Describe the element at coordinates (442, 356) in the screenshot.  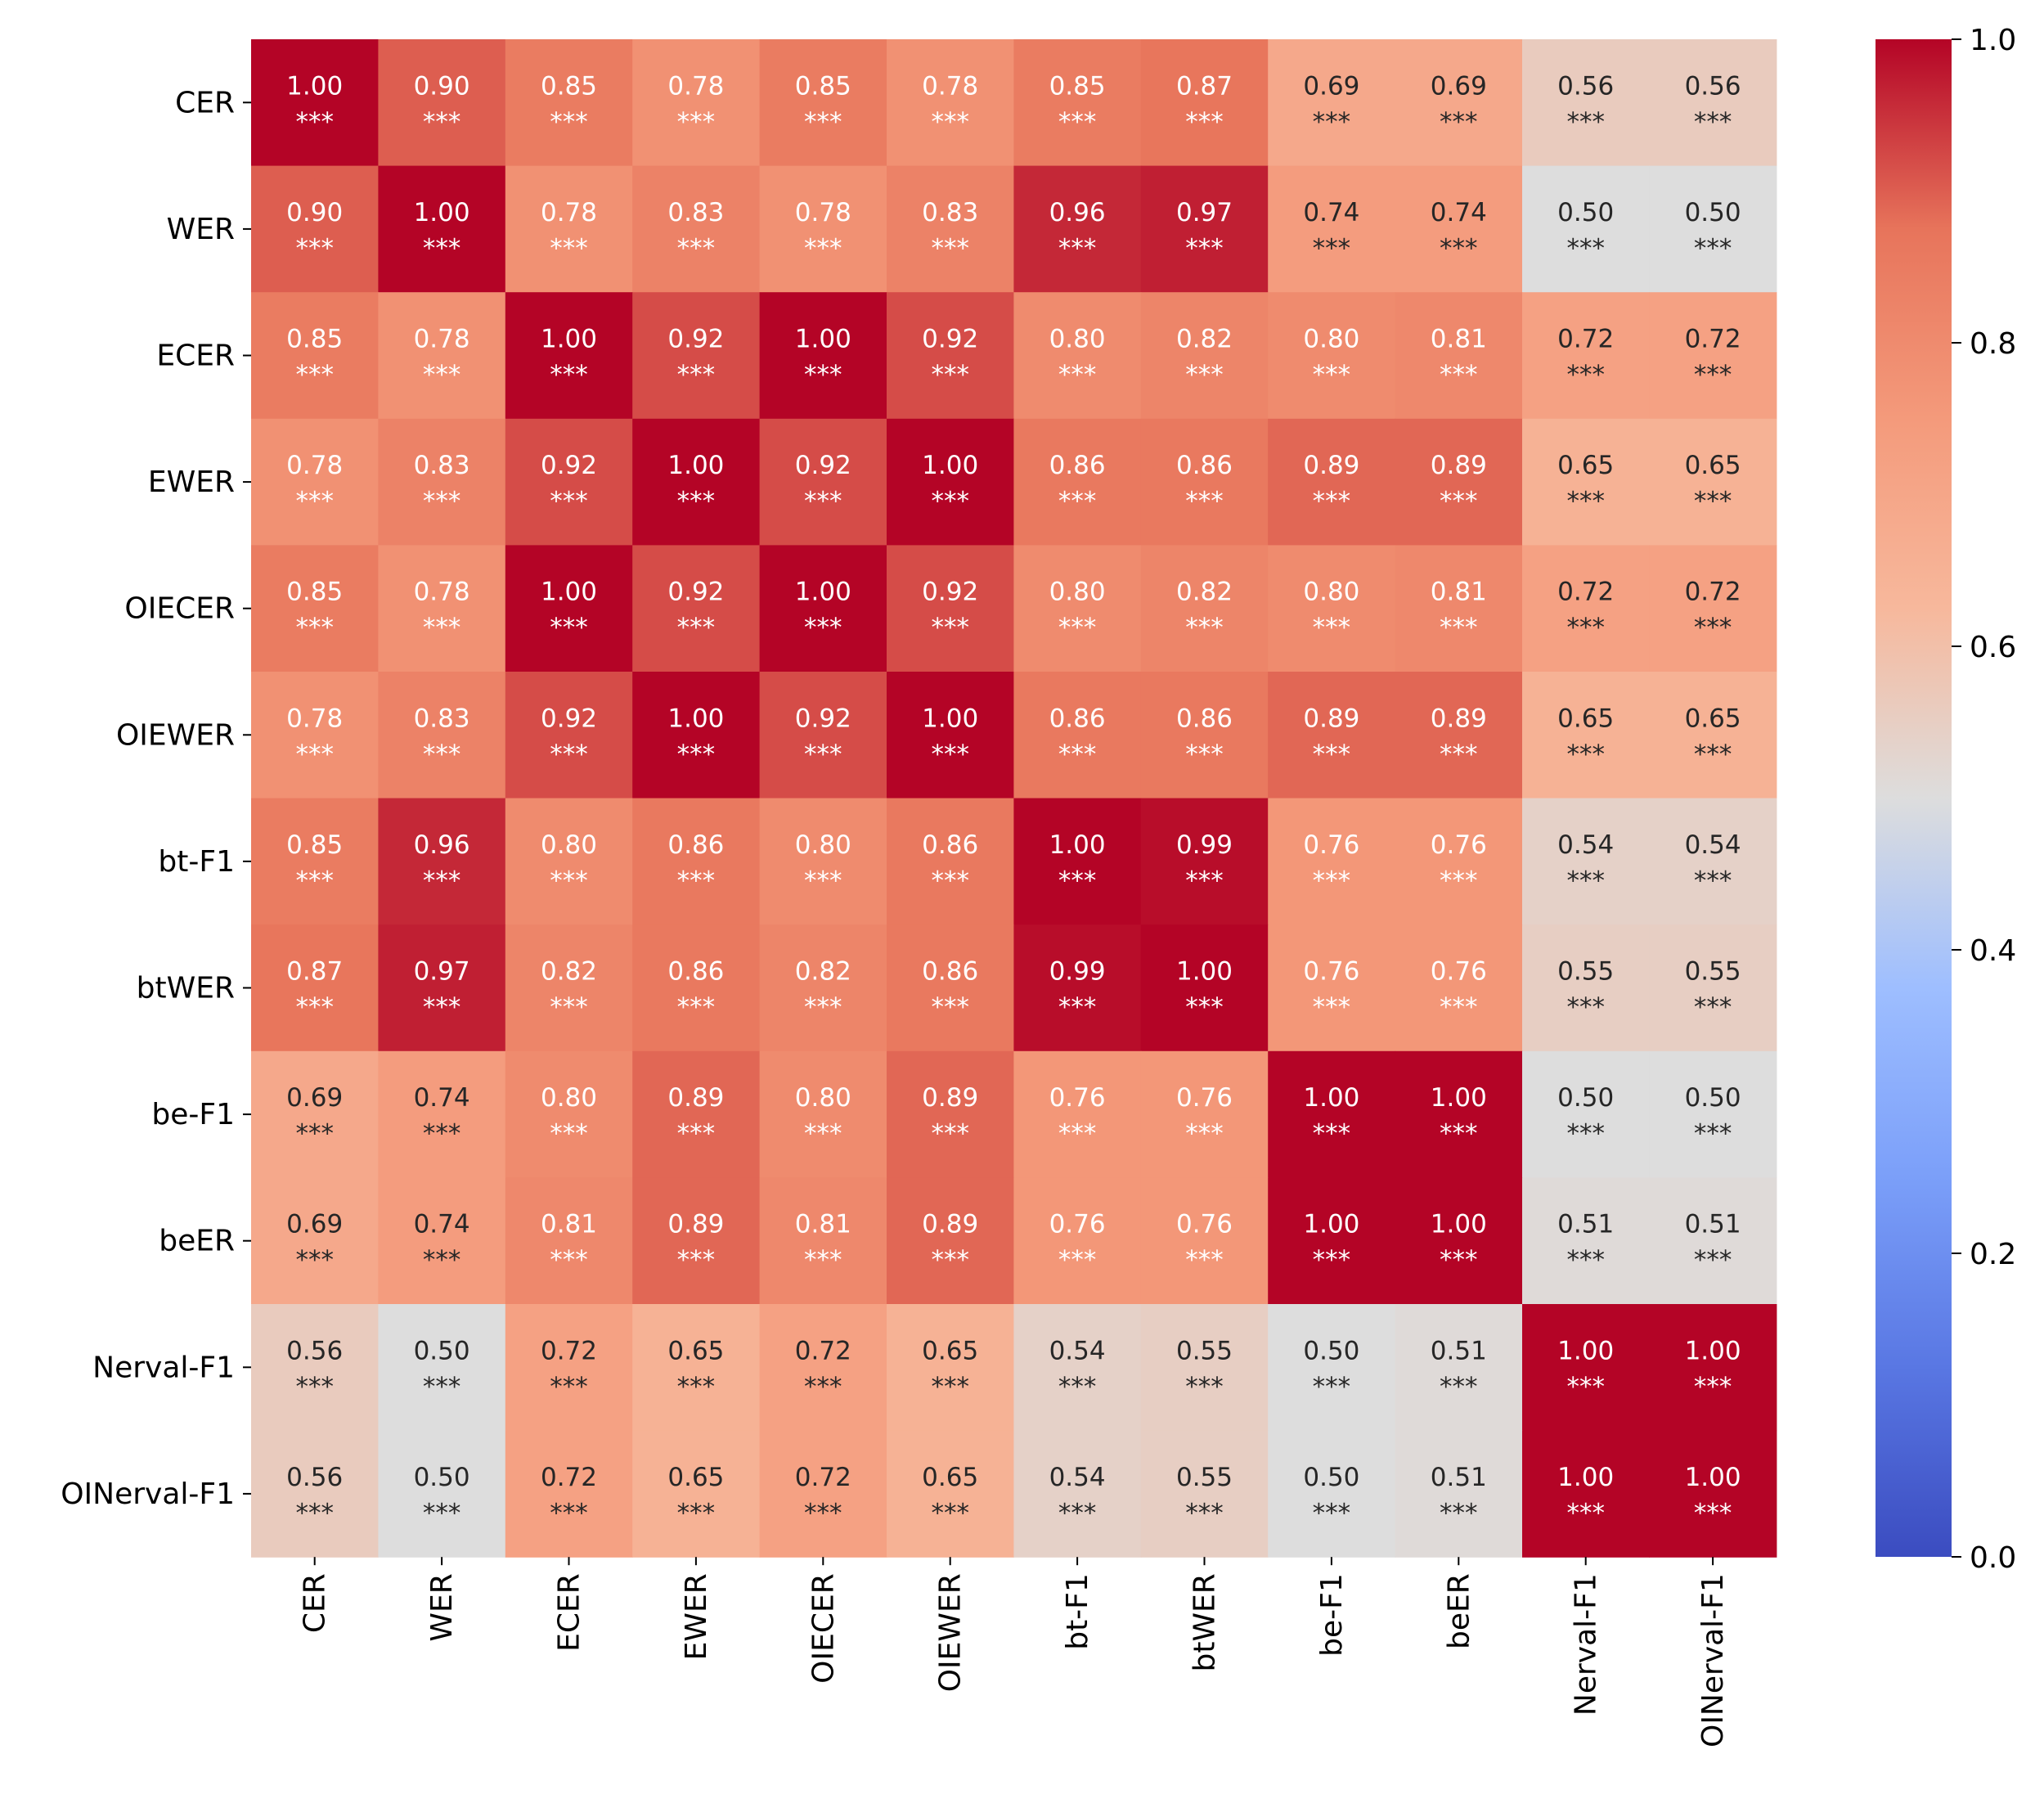
I see `heatmap-cell-ECER-WER` at that location.